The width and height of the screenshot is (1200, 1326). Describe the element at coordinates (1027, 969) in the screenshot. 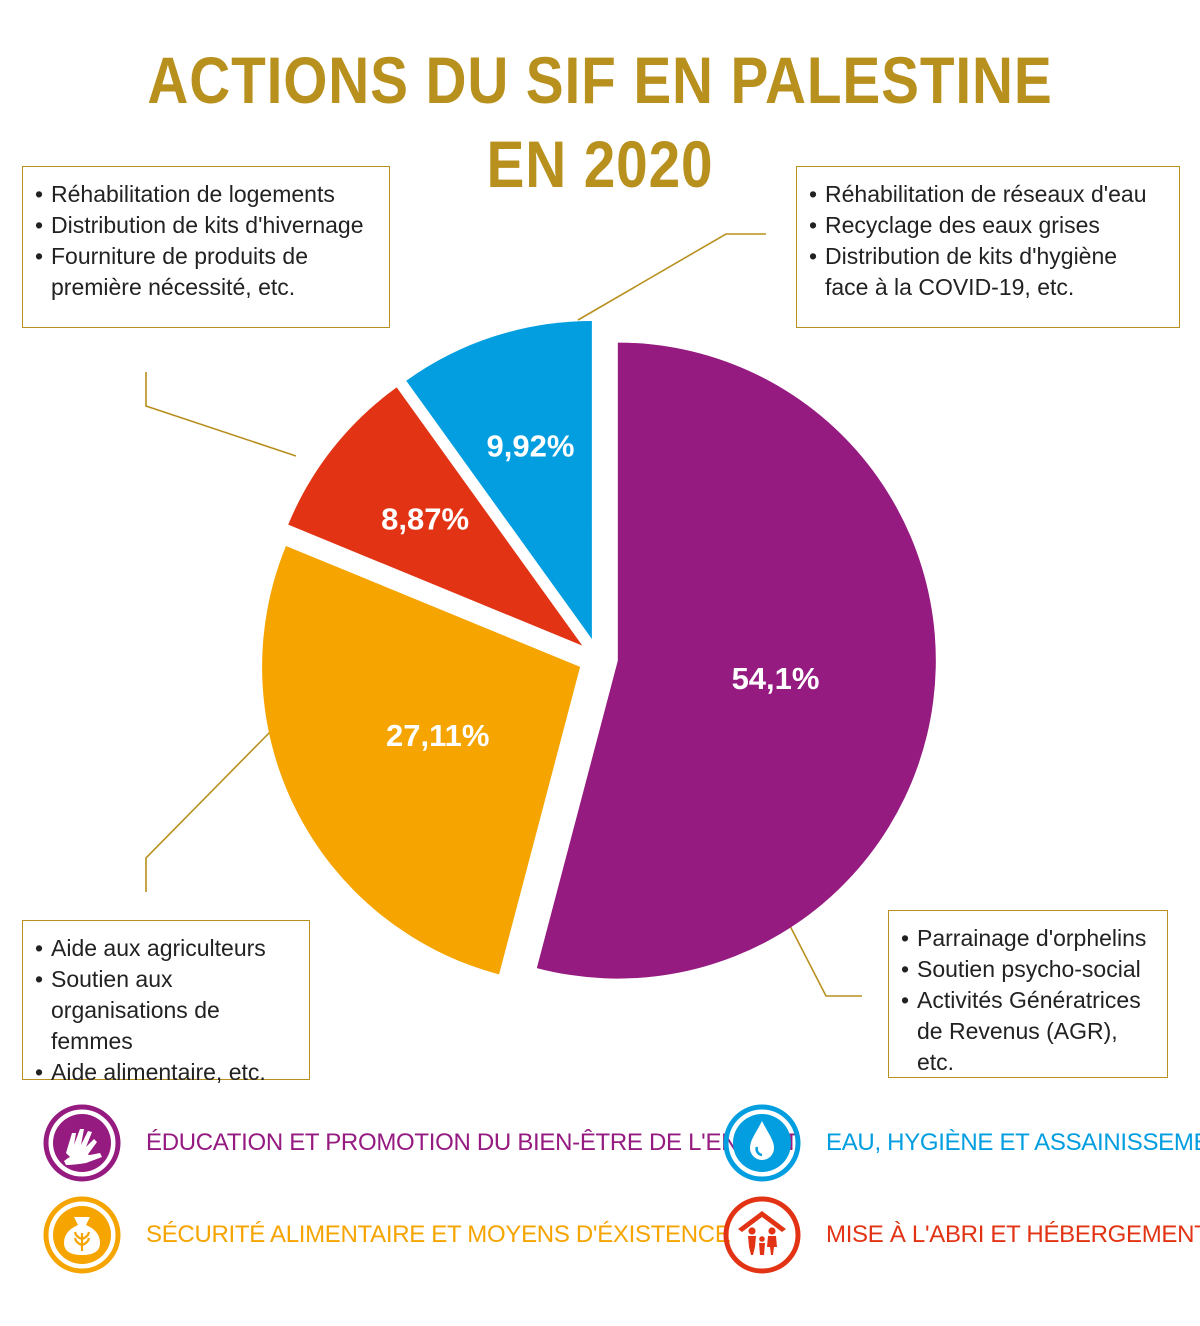

I see `callout-item: Soutien psycho-social` at that location.